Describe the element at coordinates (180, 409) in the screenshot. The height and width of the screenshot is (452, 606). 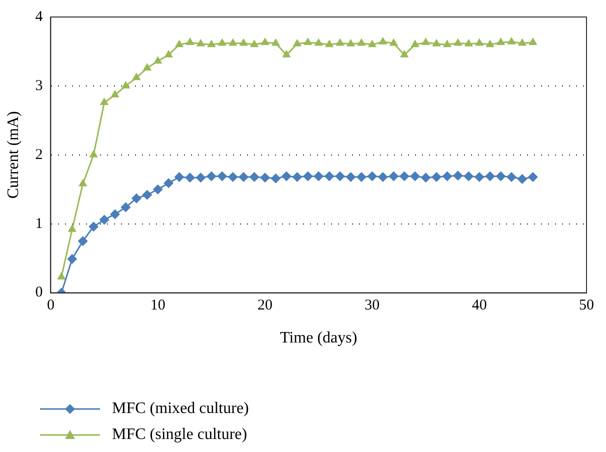
I see `legend-label: MFC (mixed culture)` at that location.